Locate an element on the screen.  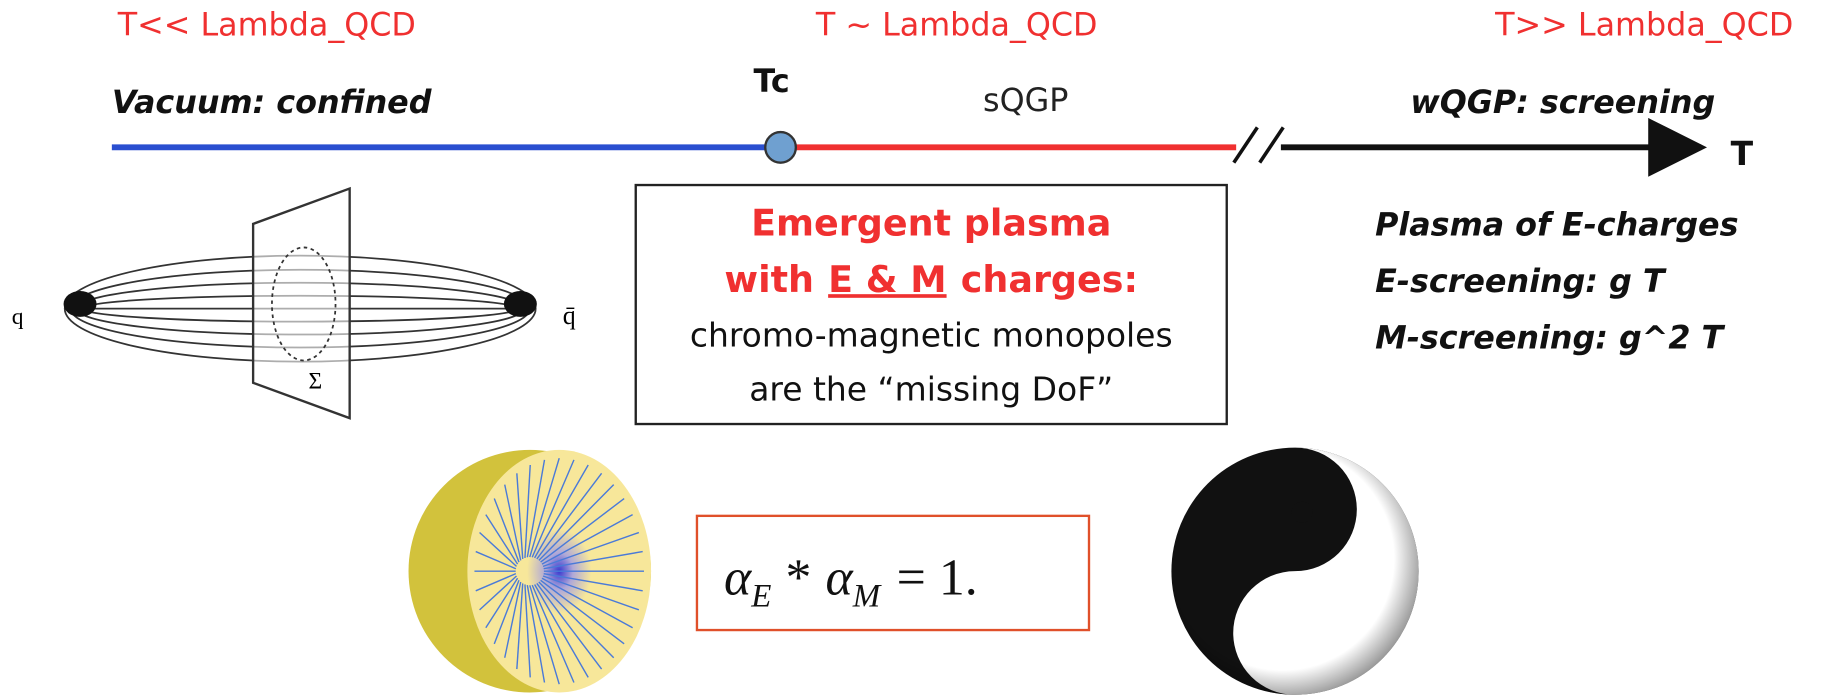
surface-label: Σ is located at coordinates (315, 382).